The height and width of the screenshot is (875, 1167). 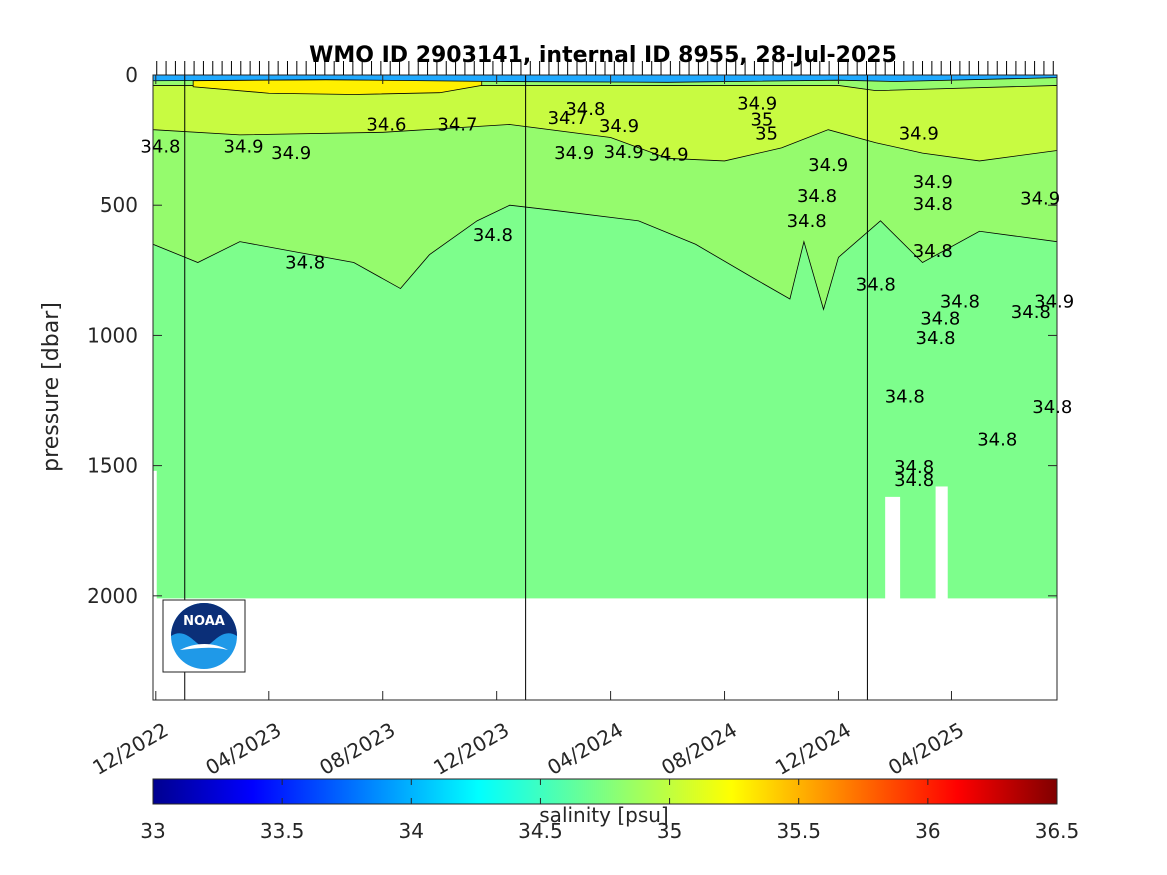 What do you see at coordinates (130, 749) in the screenshot?
I see `x-tick-label: 12/2022` at bounding box center [130, 749].